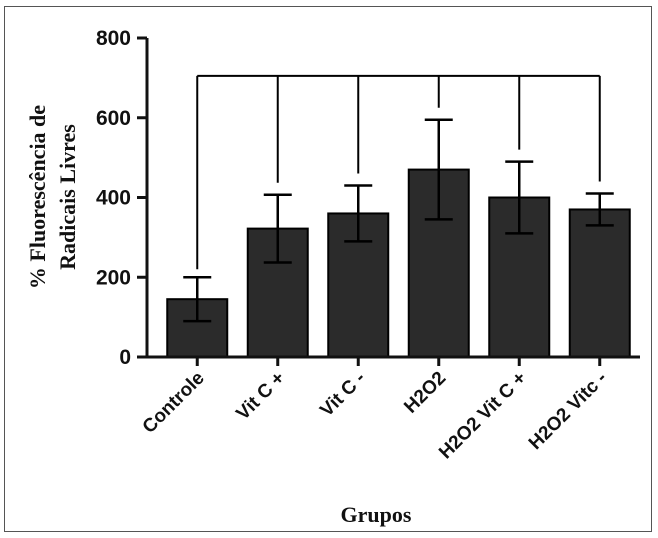 The width and height of the screenshot is (658, 538). I want to click on y-axis-title-line2: Radicais Livres, so click(67, 197).